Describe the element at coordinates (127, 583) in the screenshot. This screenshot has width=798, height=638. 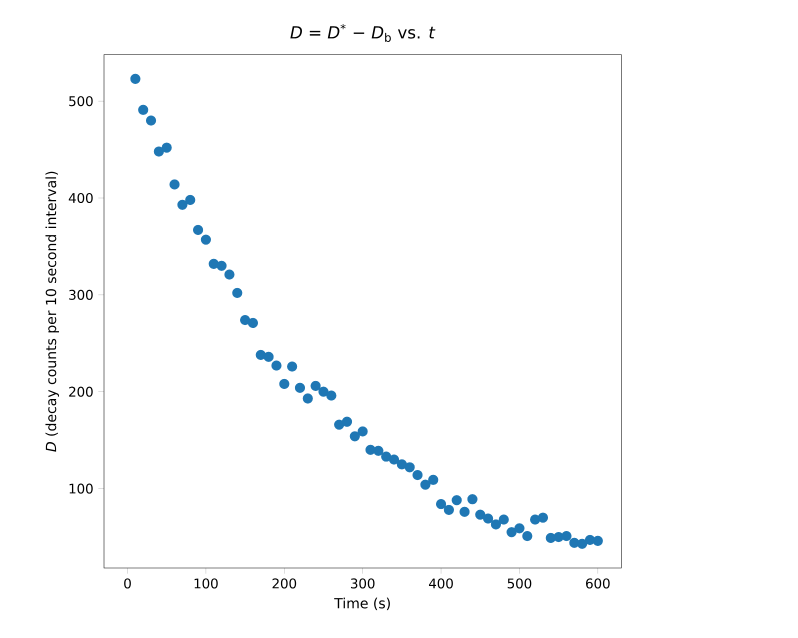
I see `x-tick-label: 0` at that location.